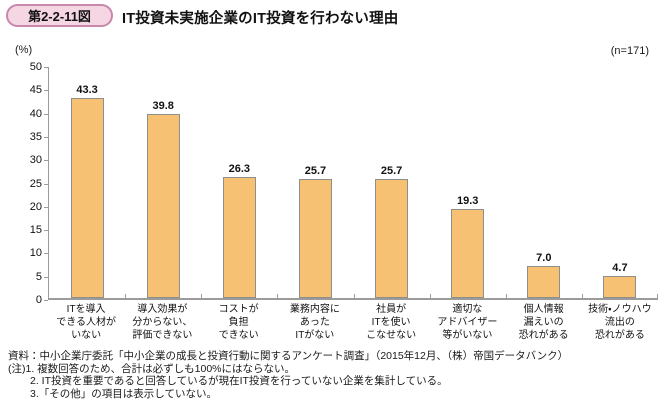 Image resolution: width=663 pixels, height=402 pixels. What do you see at coordinates (87, 89) in the screenshot?
I see `bar-value-label: 43.3` at bounding box center [87, 89].